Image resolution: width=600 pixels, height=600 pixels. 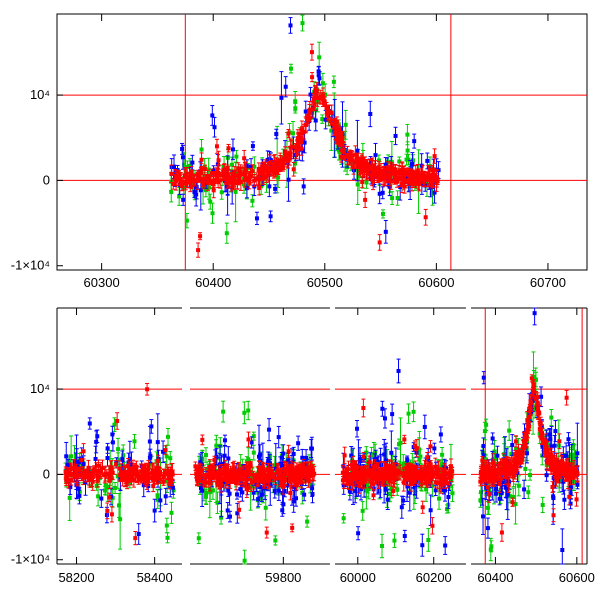 I want to click on x-tick-label: 60500, so click(x=325, y=282).